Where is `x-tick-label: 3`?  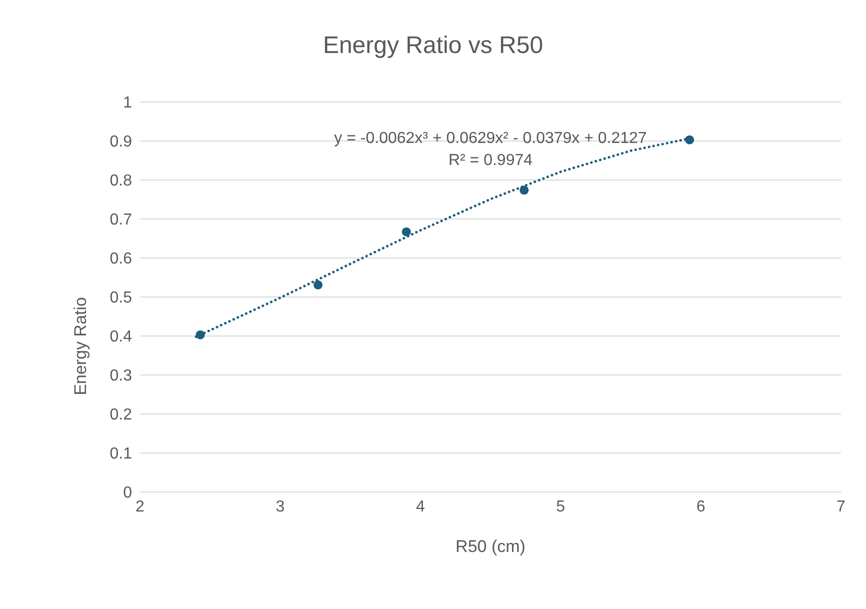 x-tick-label: 3 is located at coordinates (280, 507).